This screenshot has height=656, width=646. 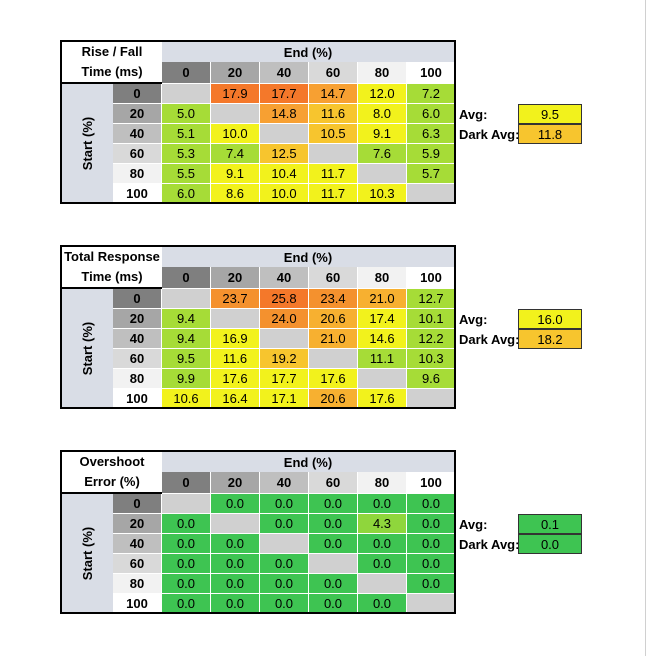 What do you see at coordinates (284, 319) in the screenshot?
I see `heatmap-cell: 24.0` at bounding box center [284, 319].